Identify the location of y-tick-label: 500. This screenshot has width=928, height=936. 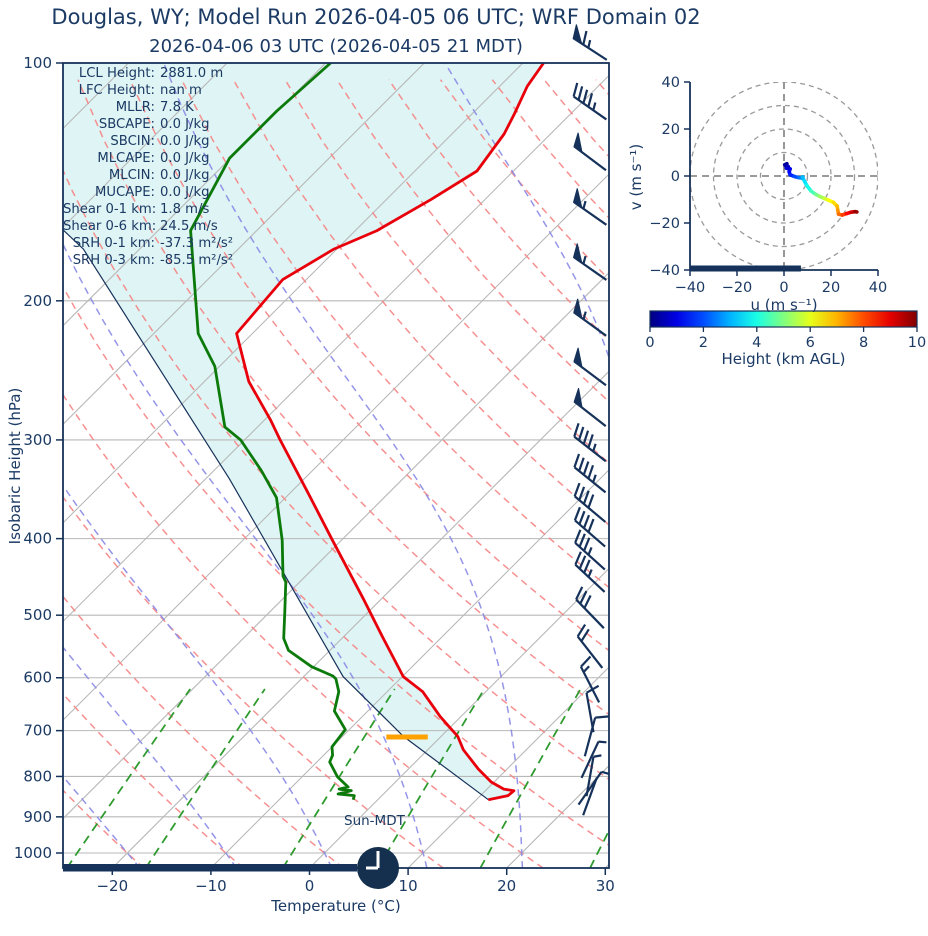
(37, 615).